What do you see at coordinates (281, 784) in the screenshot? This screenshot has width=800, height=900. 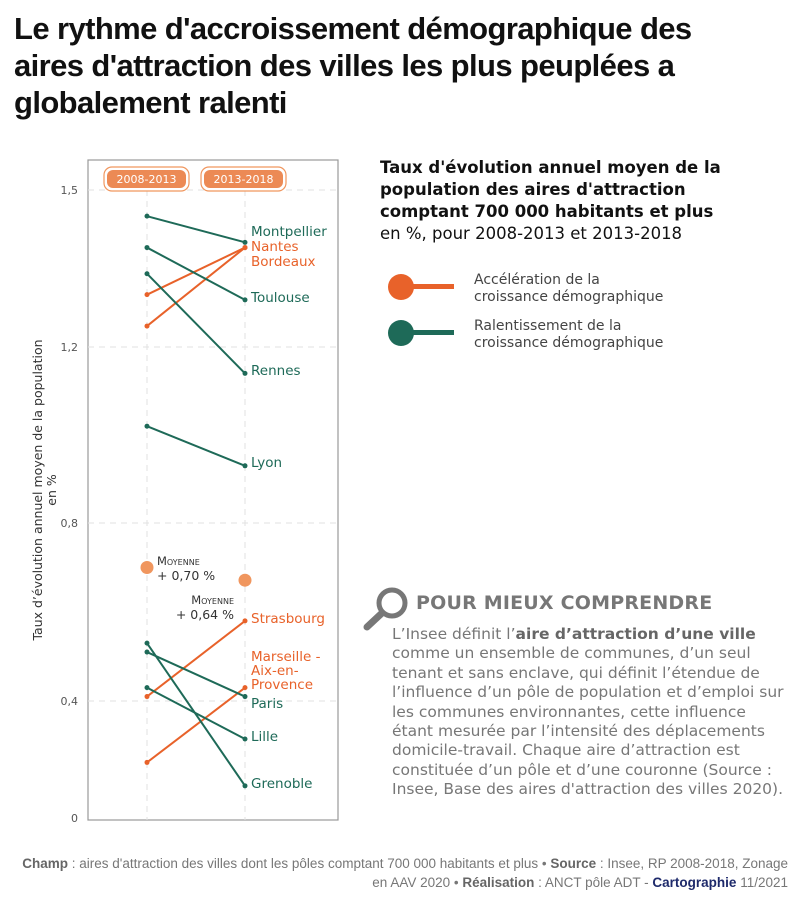 I see `series-label: Grenoble` at bounding box center [281, 784].